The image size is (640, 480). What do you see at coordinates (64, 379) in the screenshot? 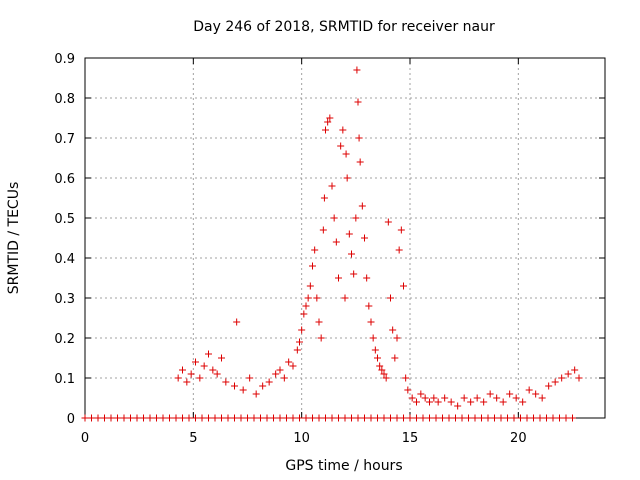
I see `y-tick-label: 0.1` at bounding box center [64, 379].